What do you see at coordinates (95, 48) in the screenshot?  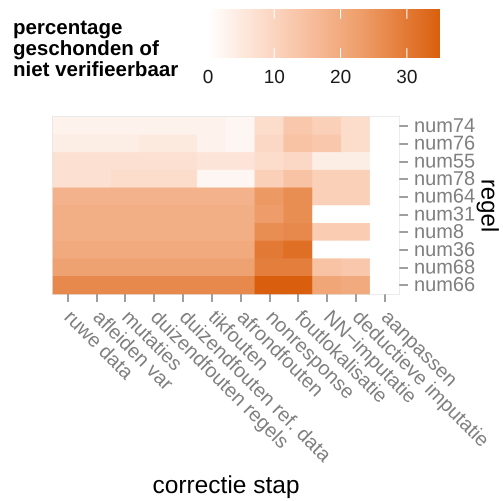 I see `color-bar-title: percentage geschonden of niet verifieerbaar` at bounding box center [95, 48].